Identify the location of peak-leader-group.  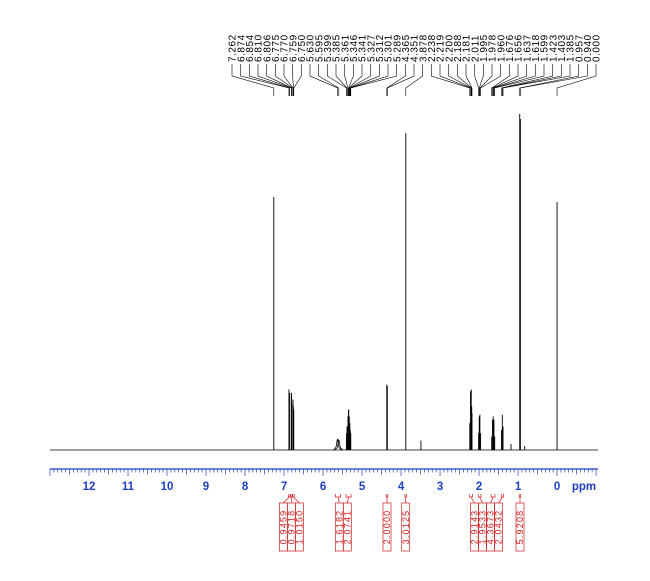
(414, 80).